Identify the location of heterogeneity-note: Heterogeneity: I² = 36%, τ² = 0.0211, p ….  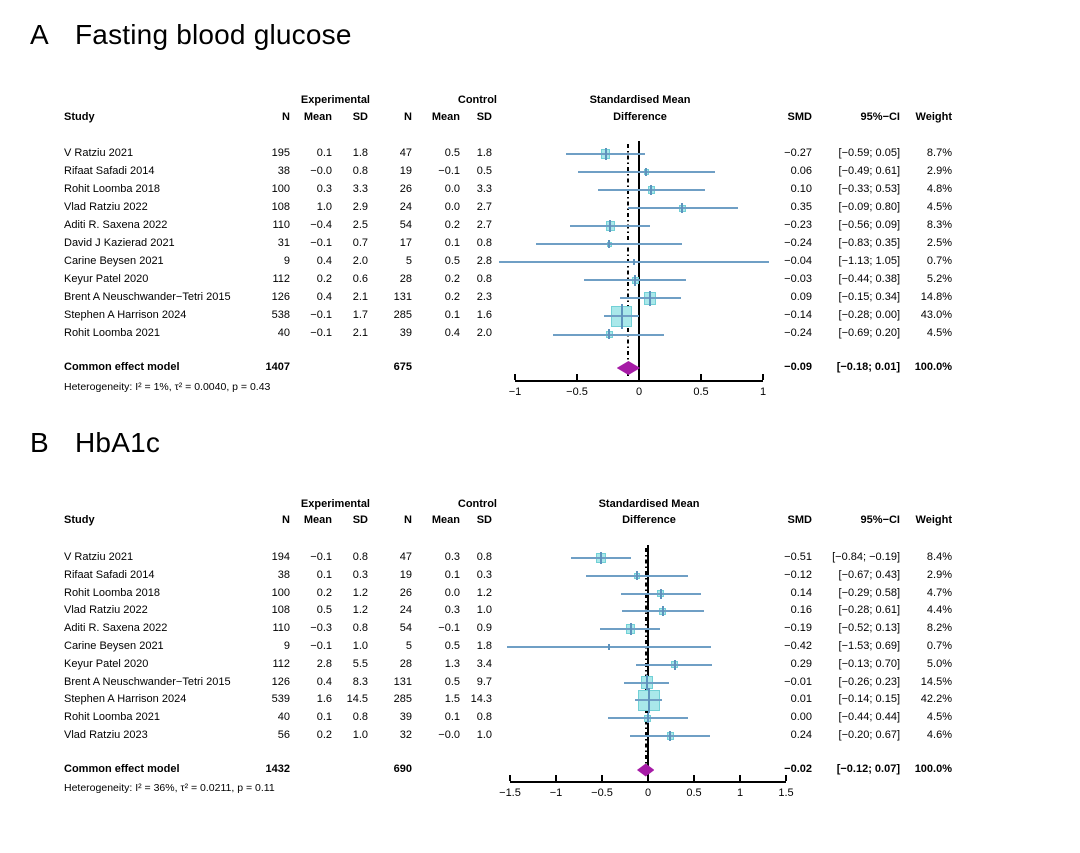
(169, 788).